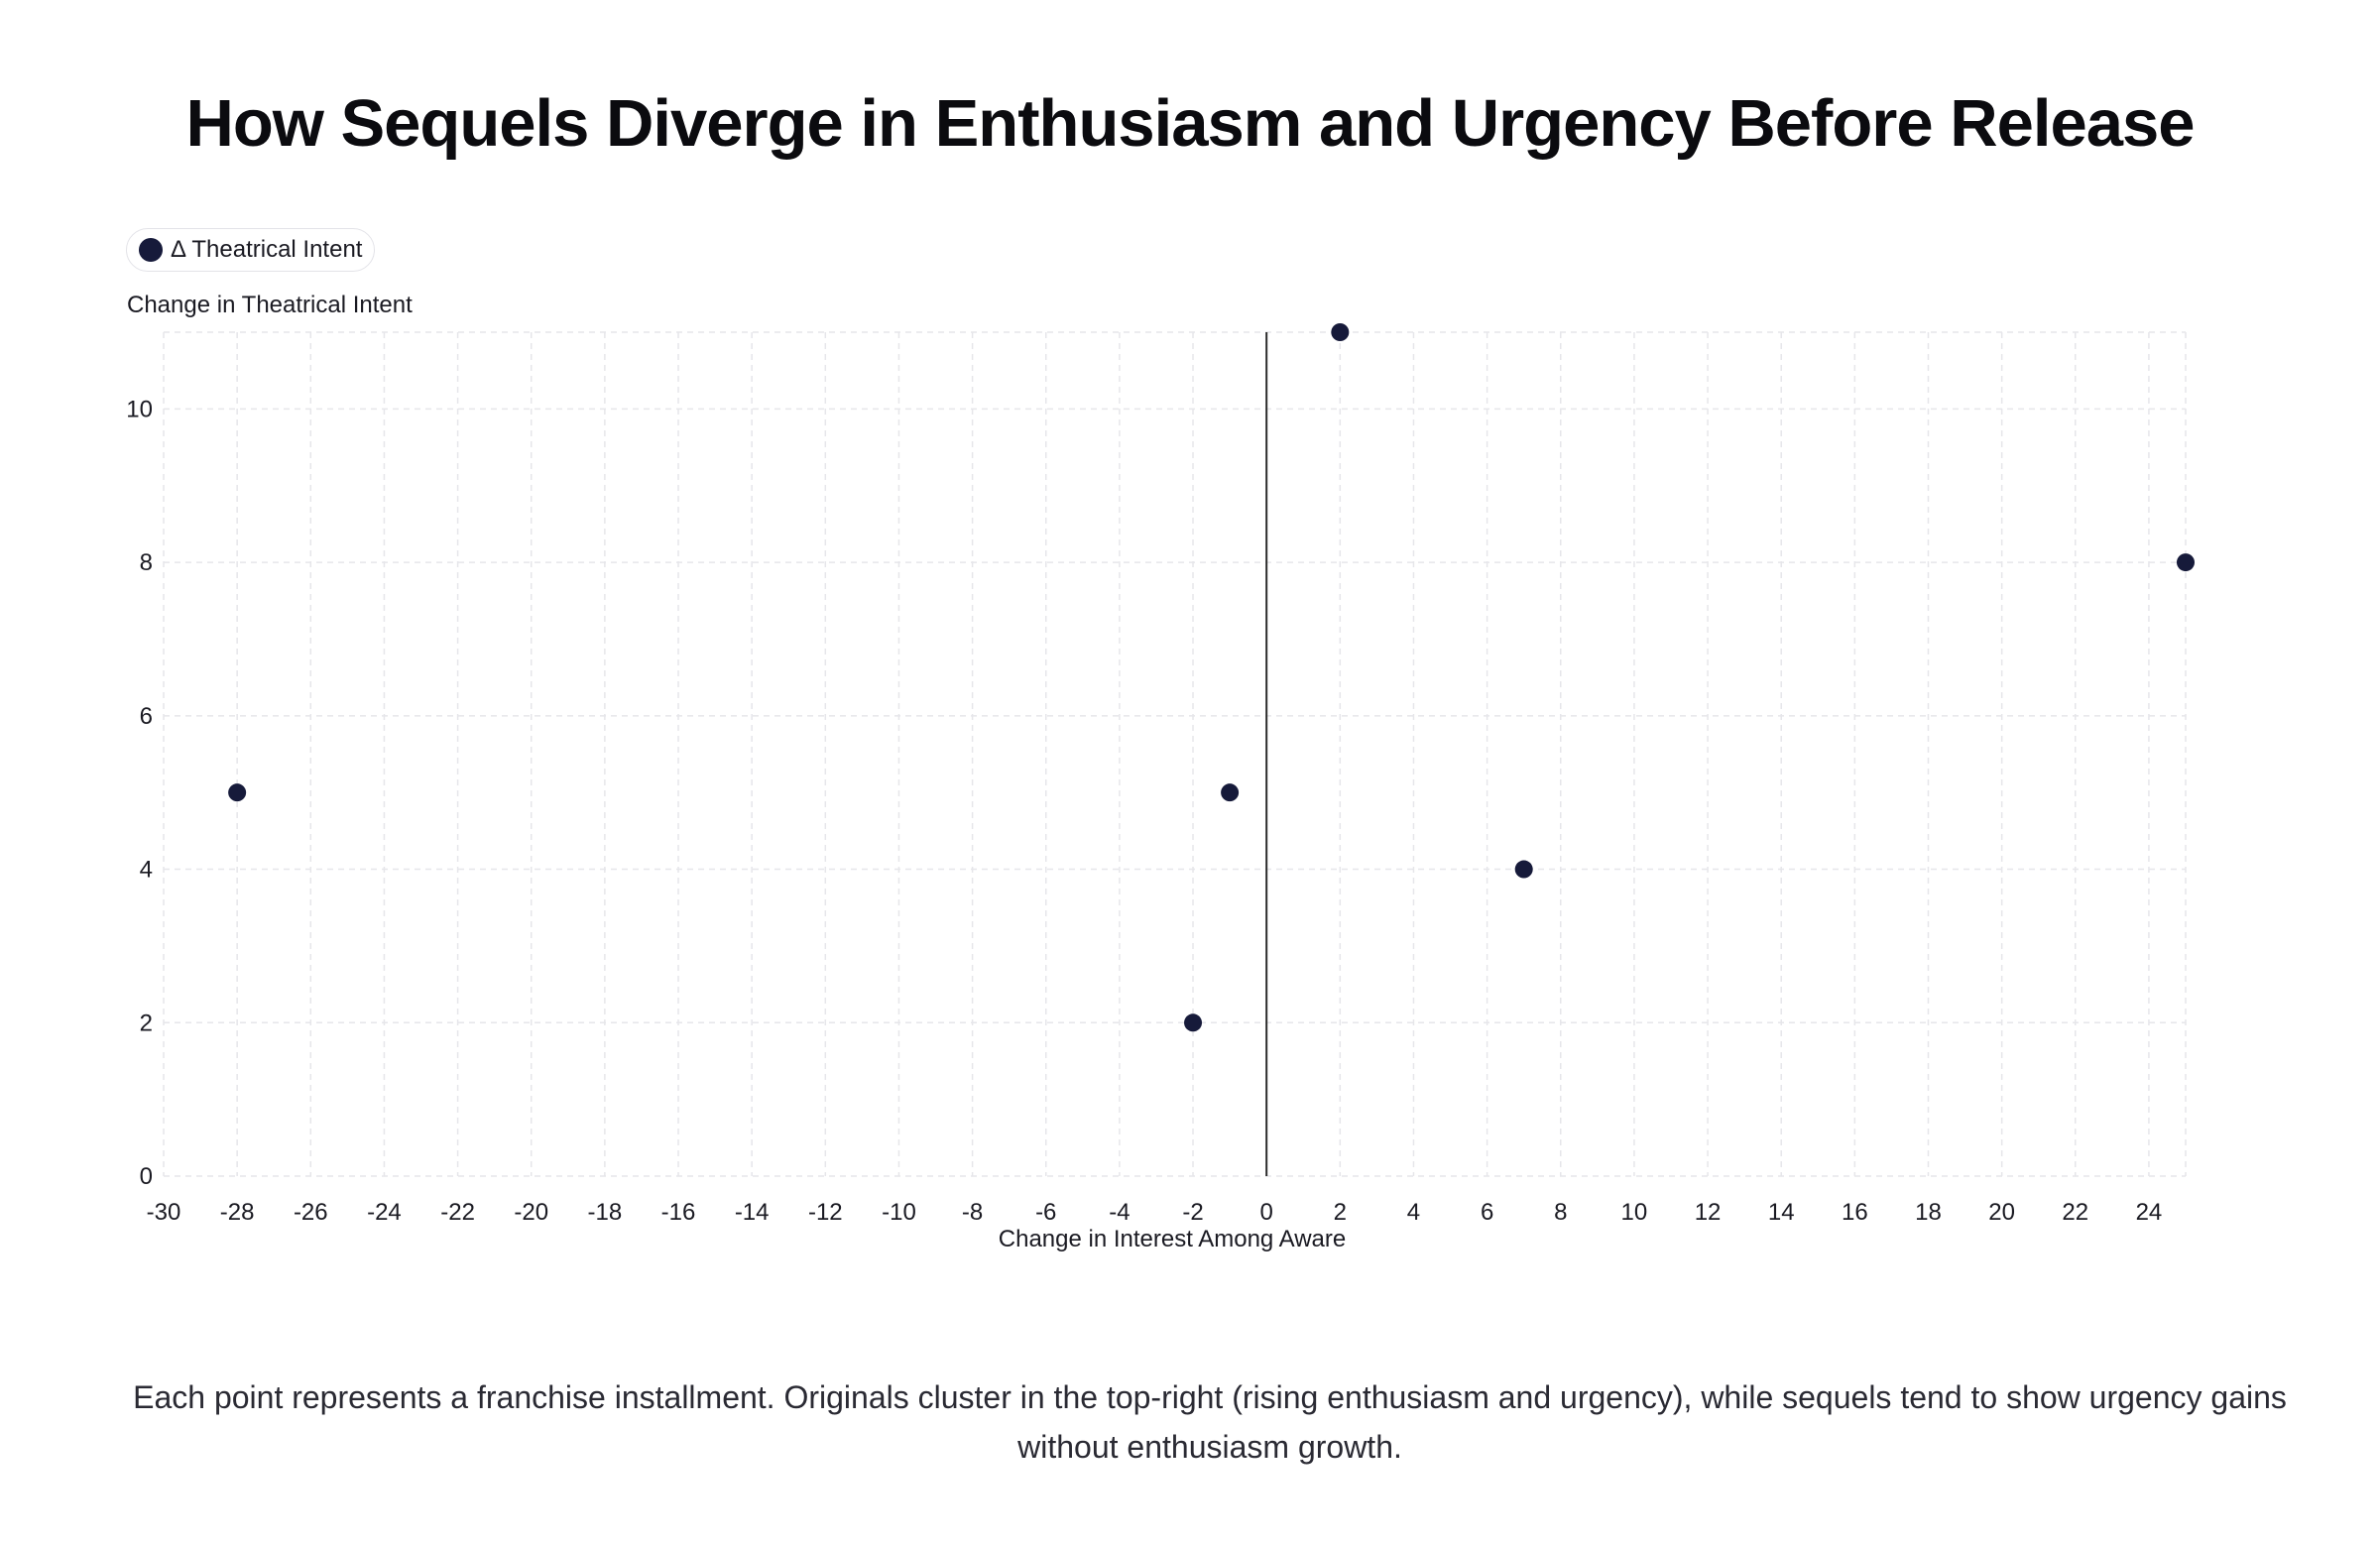 This screenshot has height=1547, width=2380. Describe the element at coordinates (146, 716) in the screenshot. I see `y-tick-label: 6` at that location.